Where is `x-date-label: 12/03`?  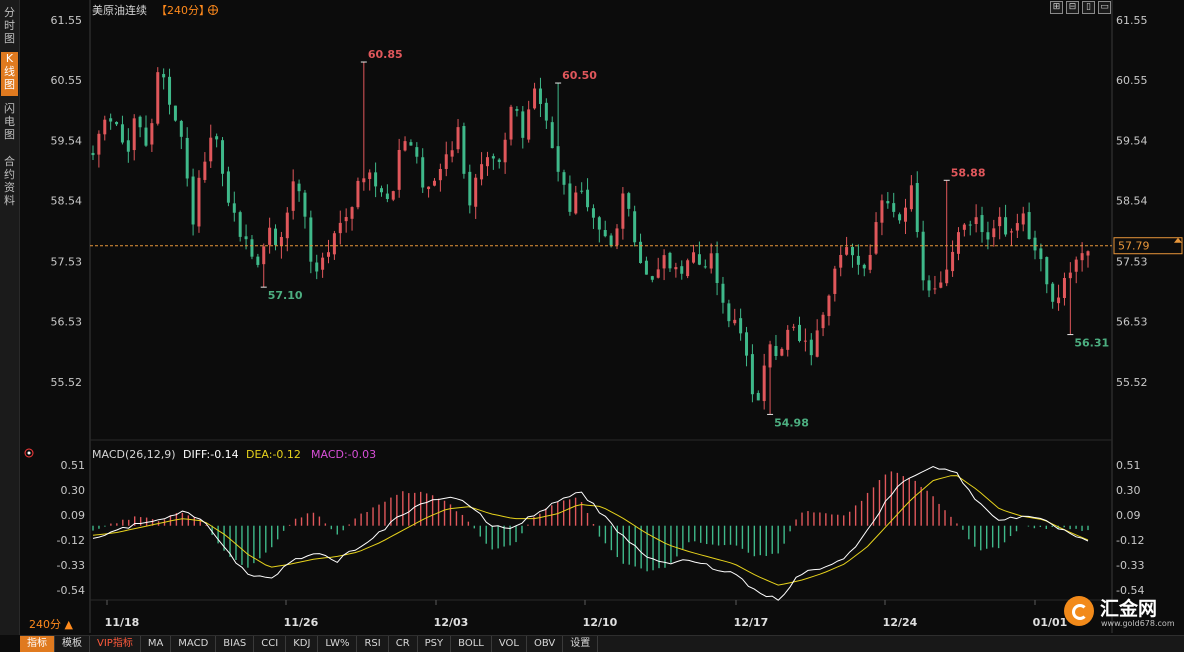
x-date-label: 12/03 is located at coordinates (451, 622).